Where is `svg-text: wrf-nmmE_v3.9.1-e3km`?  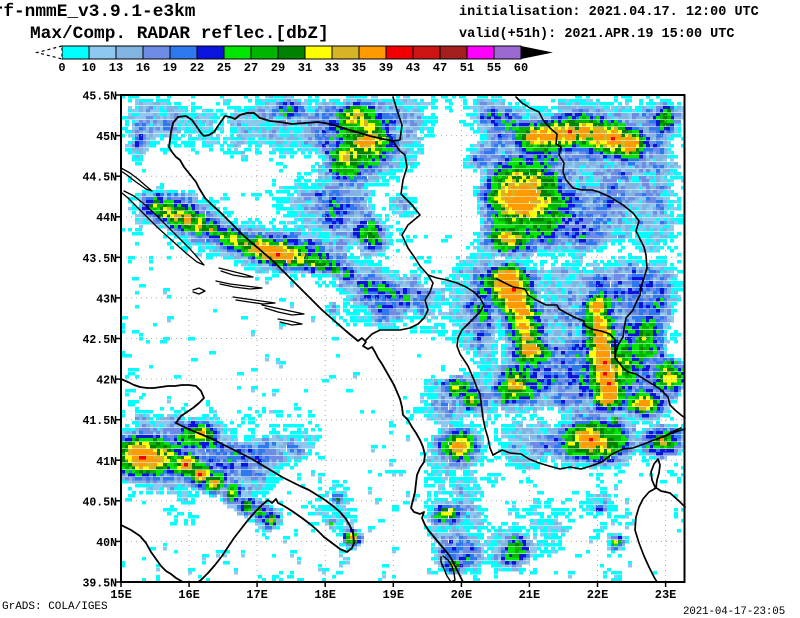 svg-text: wrf-nmmE_v3.9.1-e3km is located at coordinates (98, 12).